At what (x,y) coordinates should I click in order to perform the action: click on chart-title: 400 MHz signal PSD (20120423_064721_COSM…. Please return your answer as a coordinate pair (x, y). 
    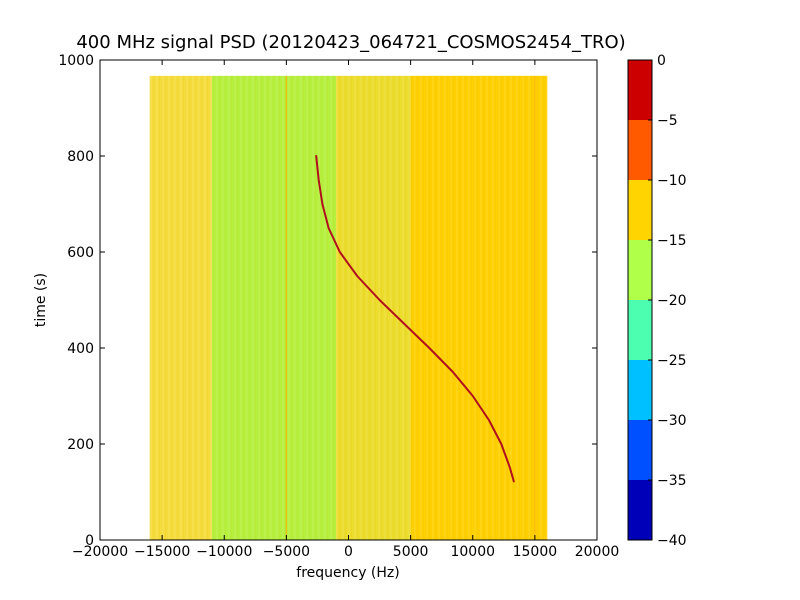
    Looking at the image, I should click on (350, 42).